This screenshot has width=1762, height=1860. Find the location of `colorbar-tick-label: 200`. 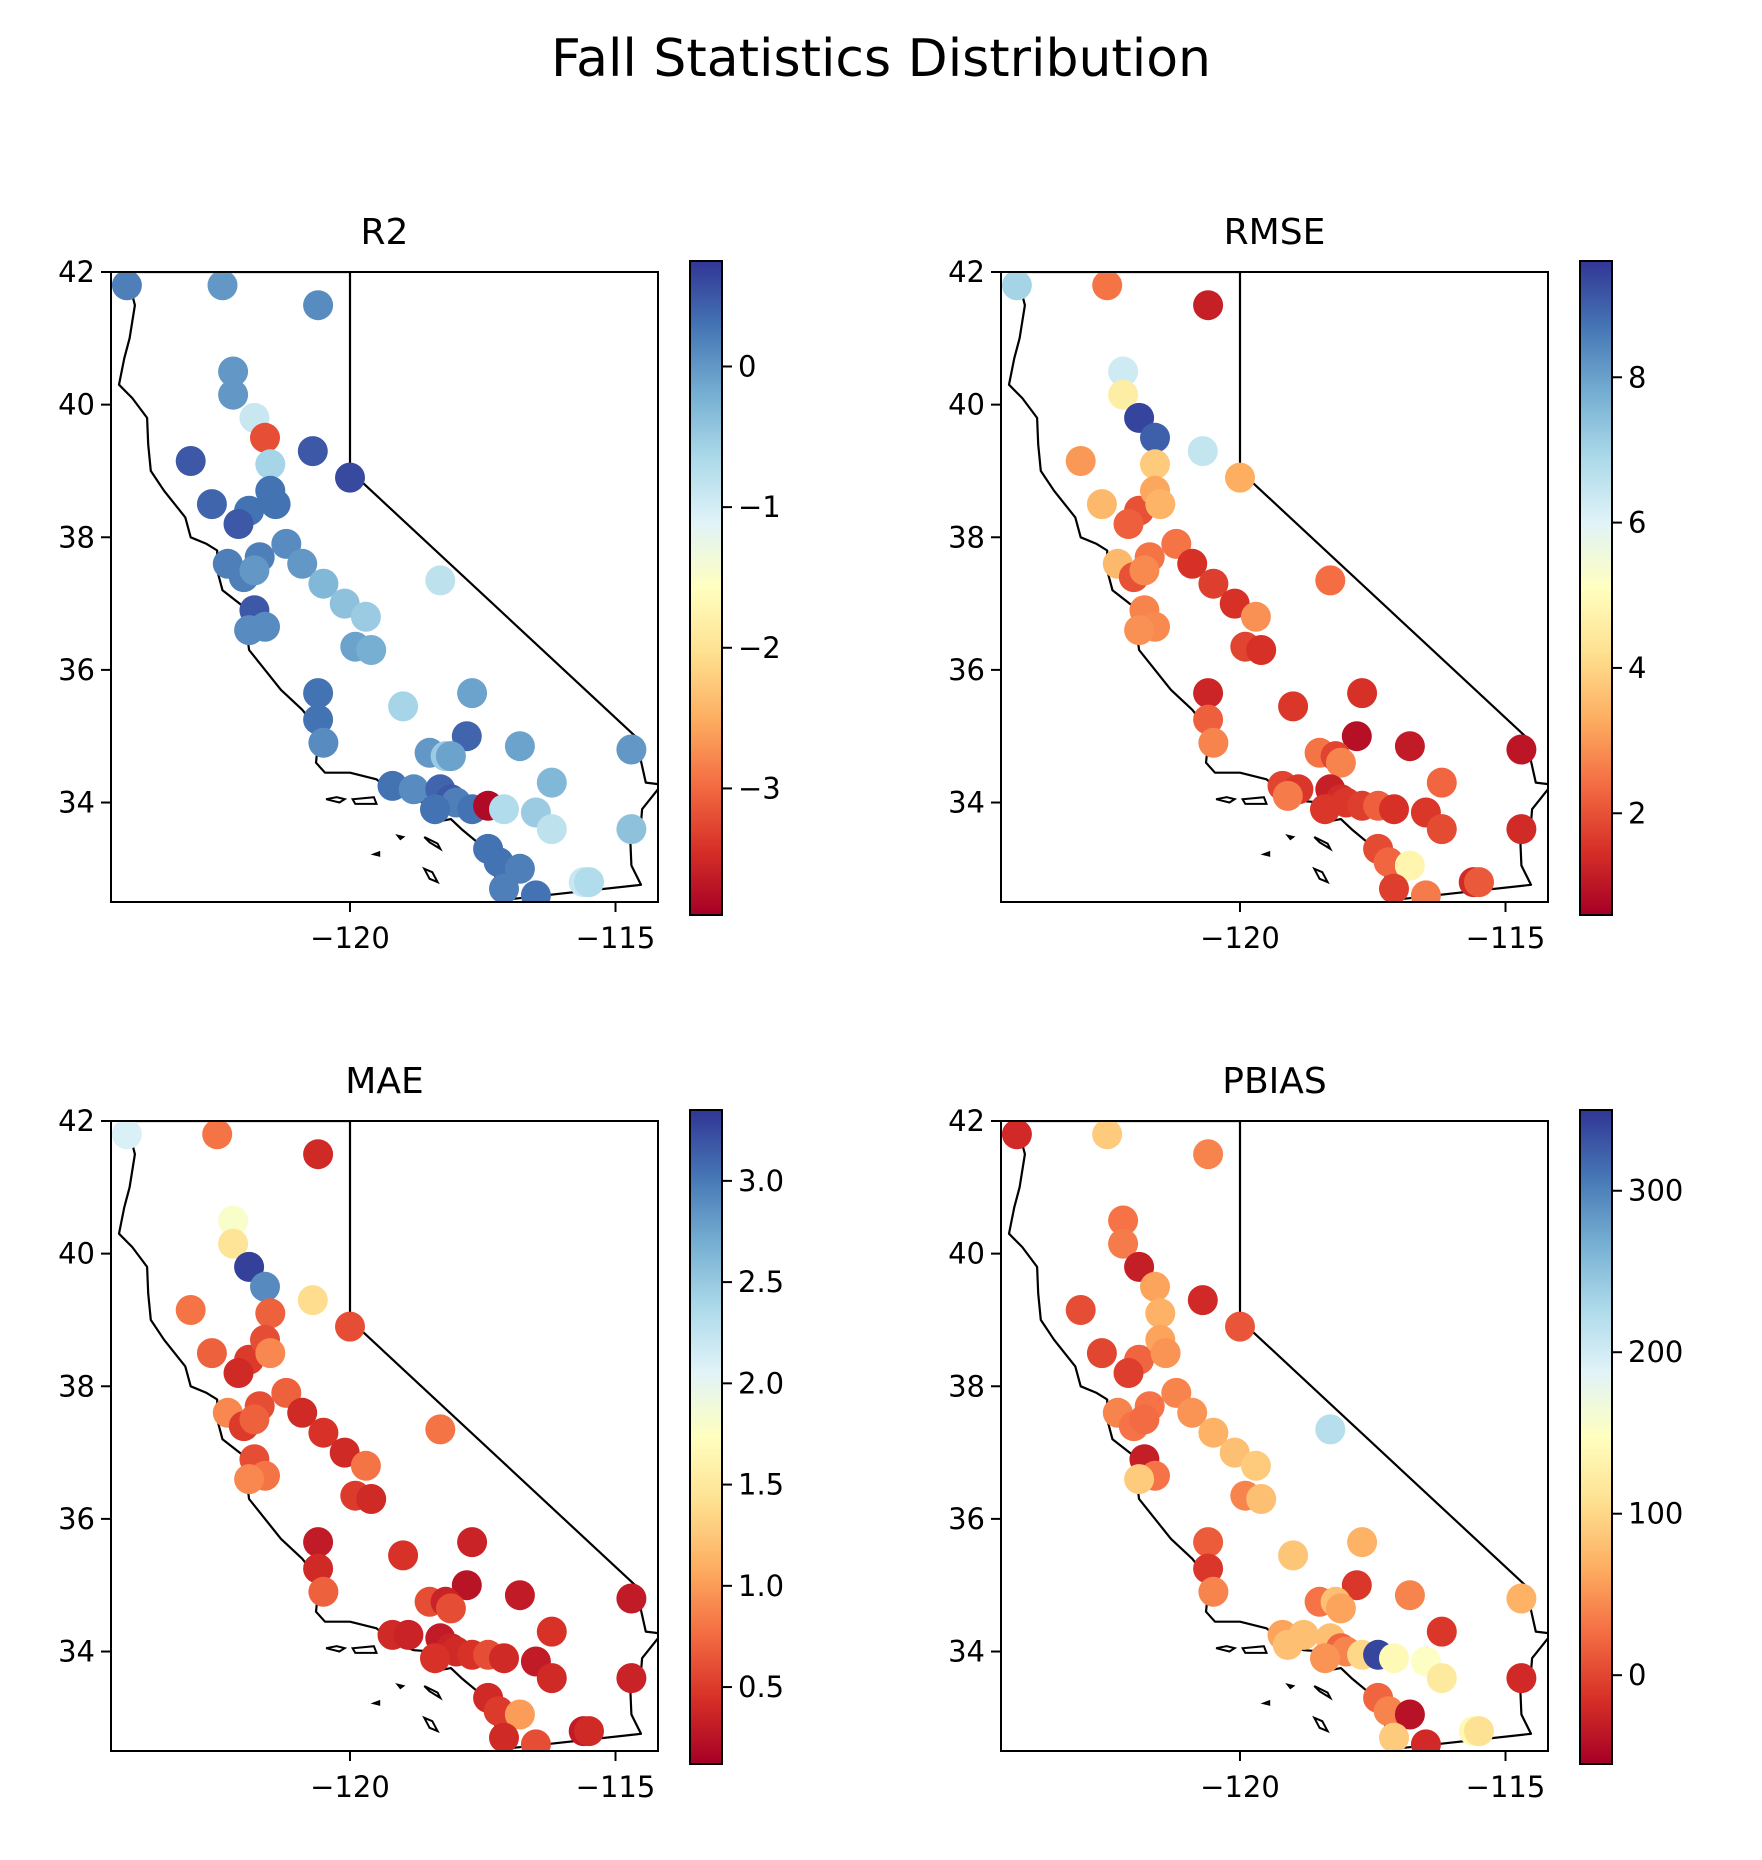

colorbar-tick-label: 200 is located at coordinates (1655, 1352).